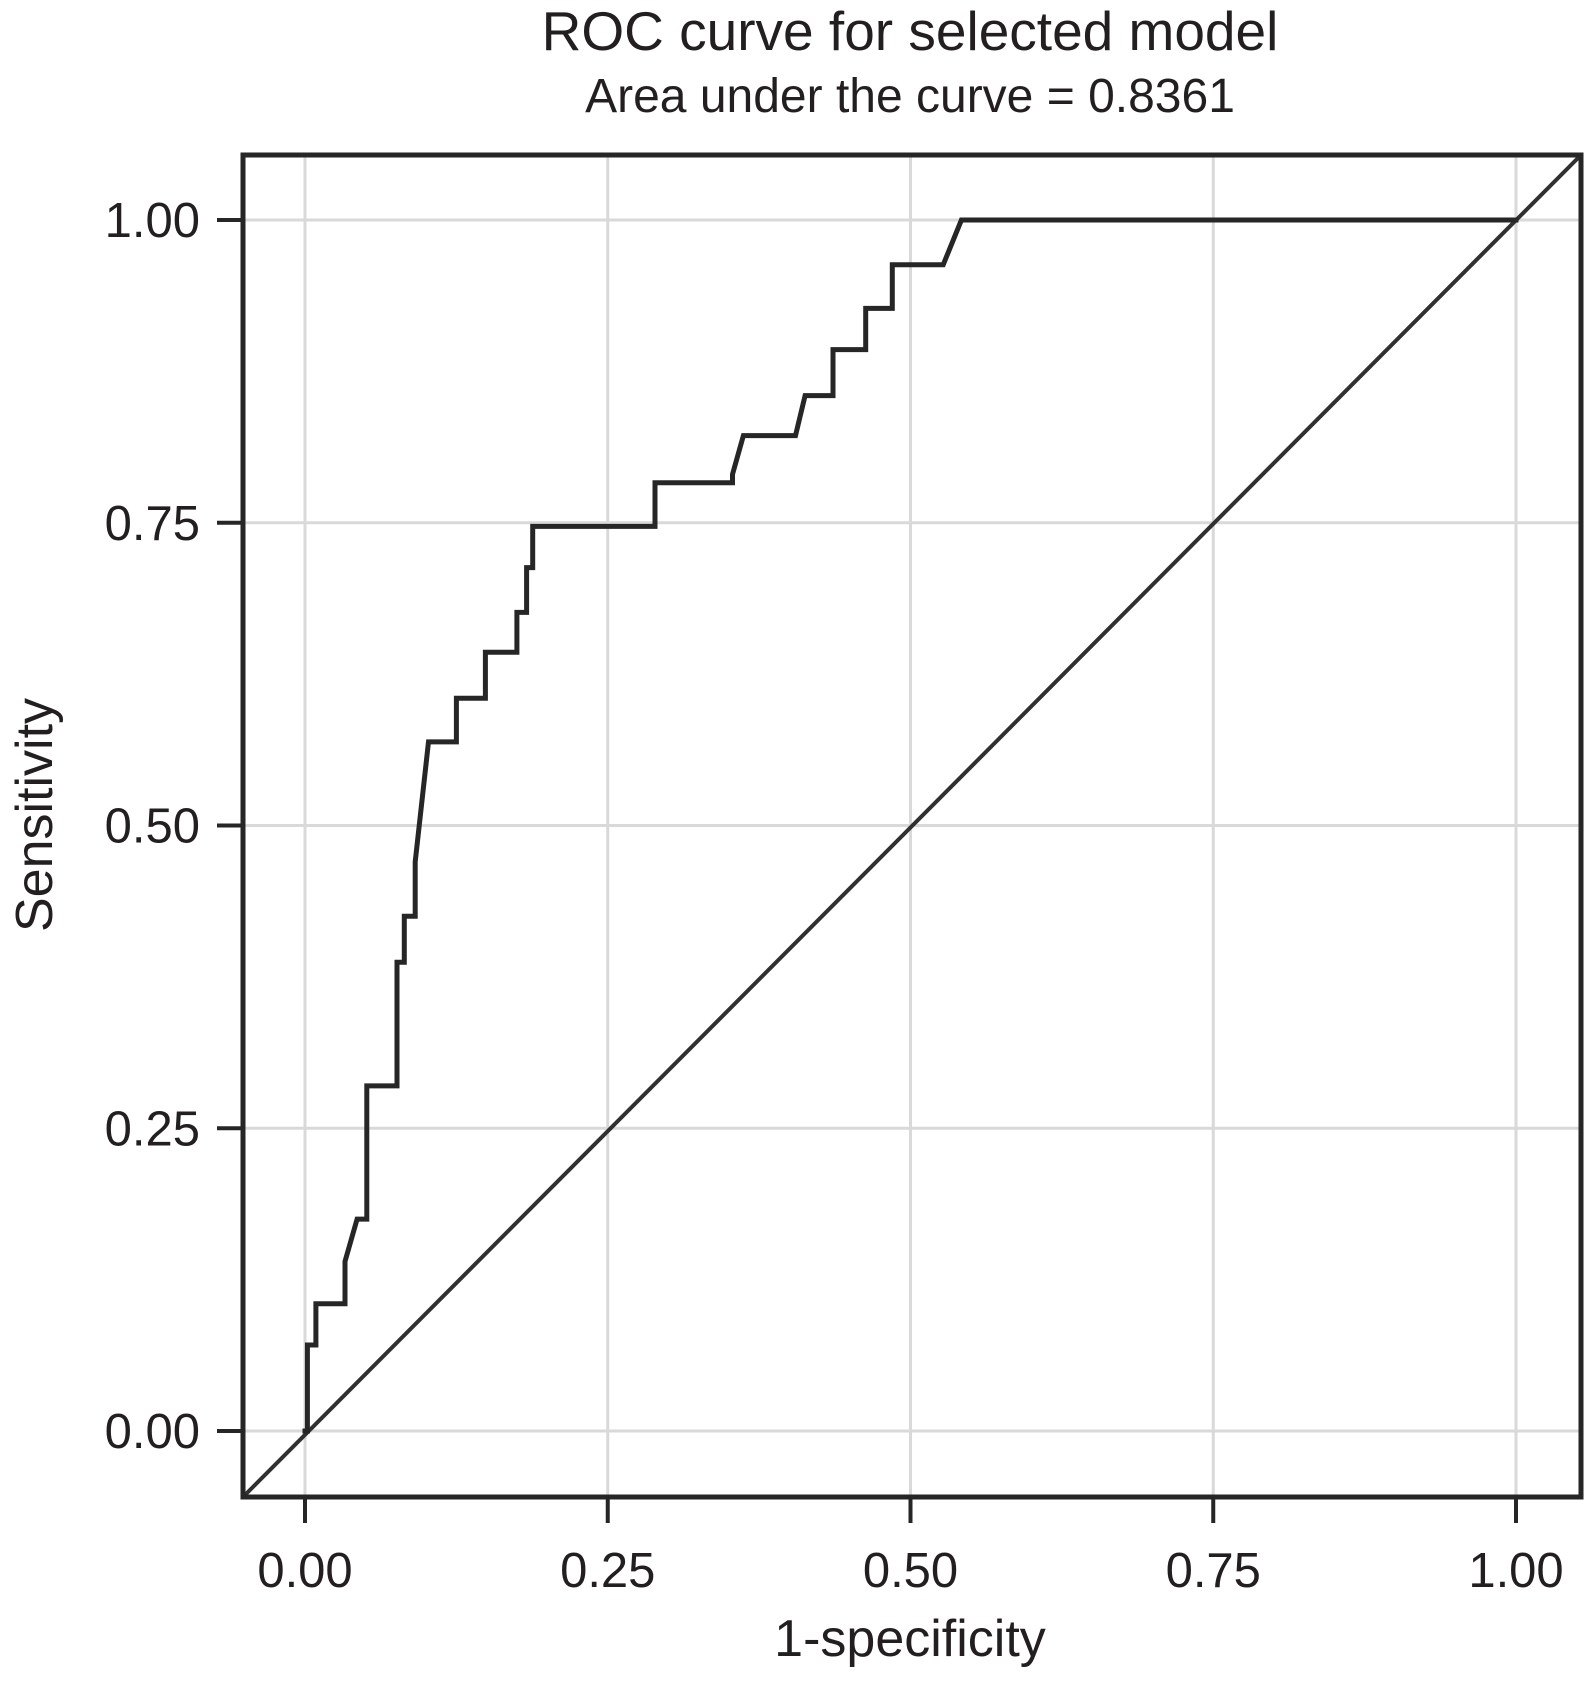 The width and height of the screenshot is (1588, 1683). I want to click on y-axis-label: Sensitivity, so click(35, 815).